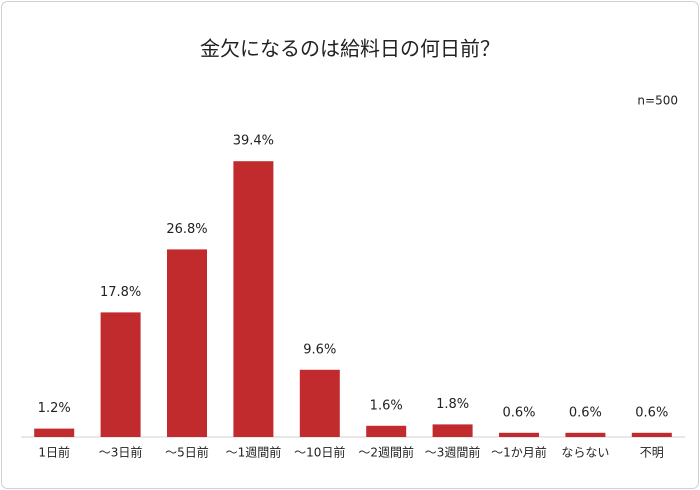 The image size is (700, 490). I want to click on x-tick-label: ～1週間前, so click(254, 452).